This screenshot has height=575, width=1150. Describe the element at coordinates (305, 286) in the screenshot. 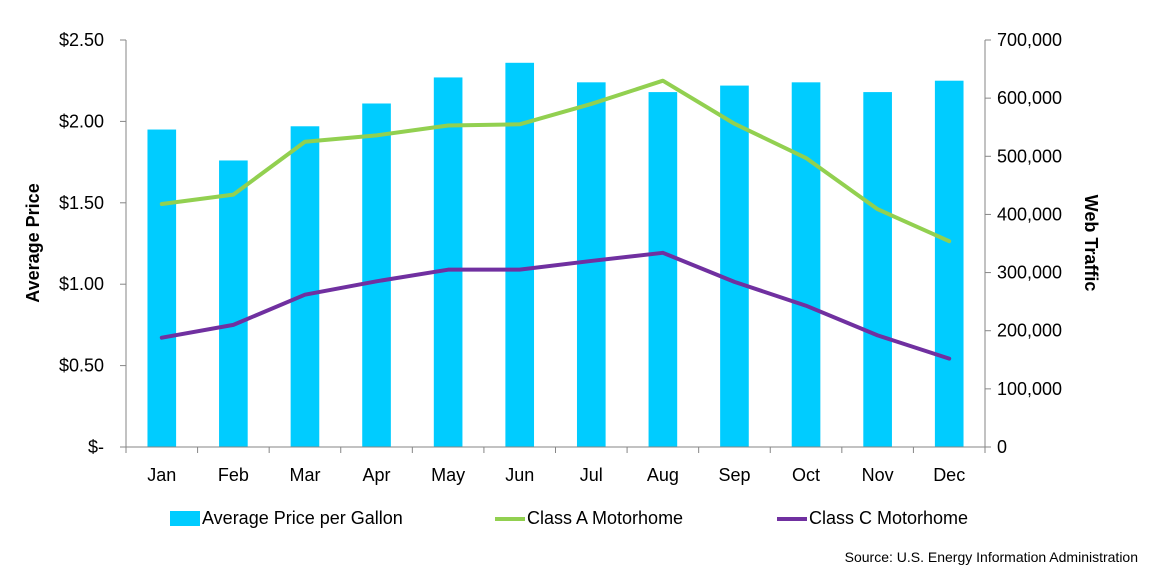

I see `bar-mar` at that location.